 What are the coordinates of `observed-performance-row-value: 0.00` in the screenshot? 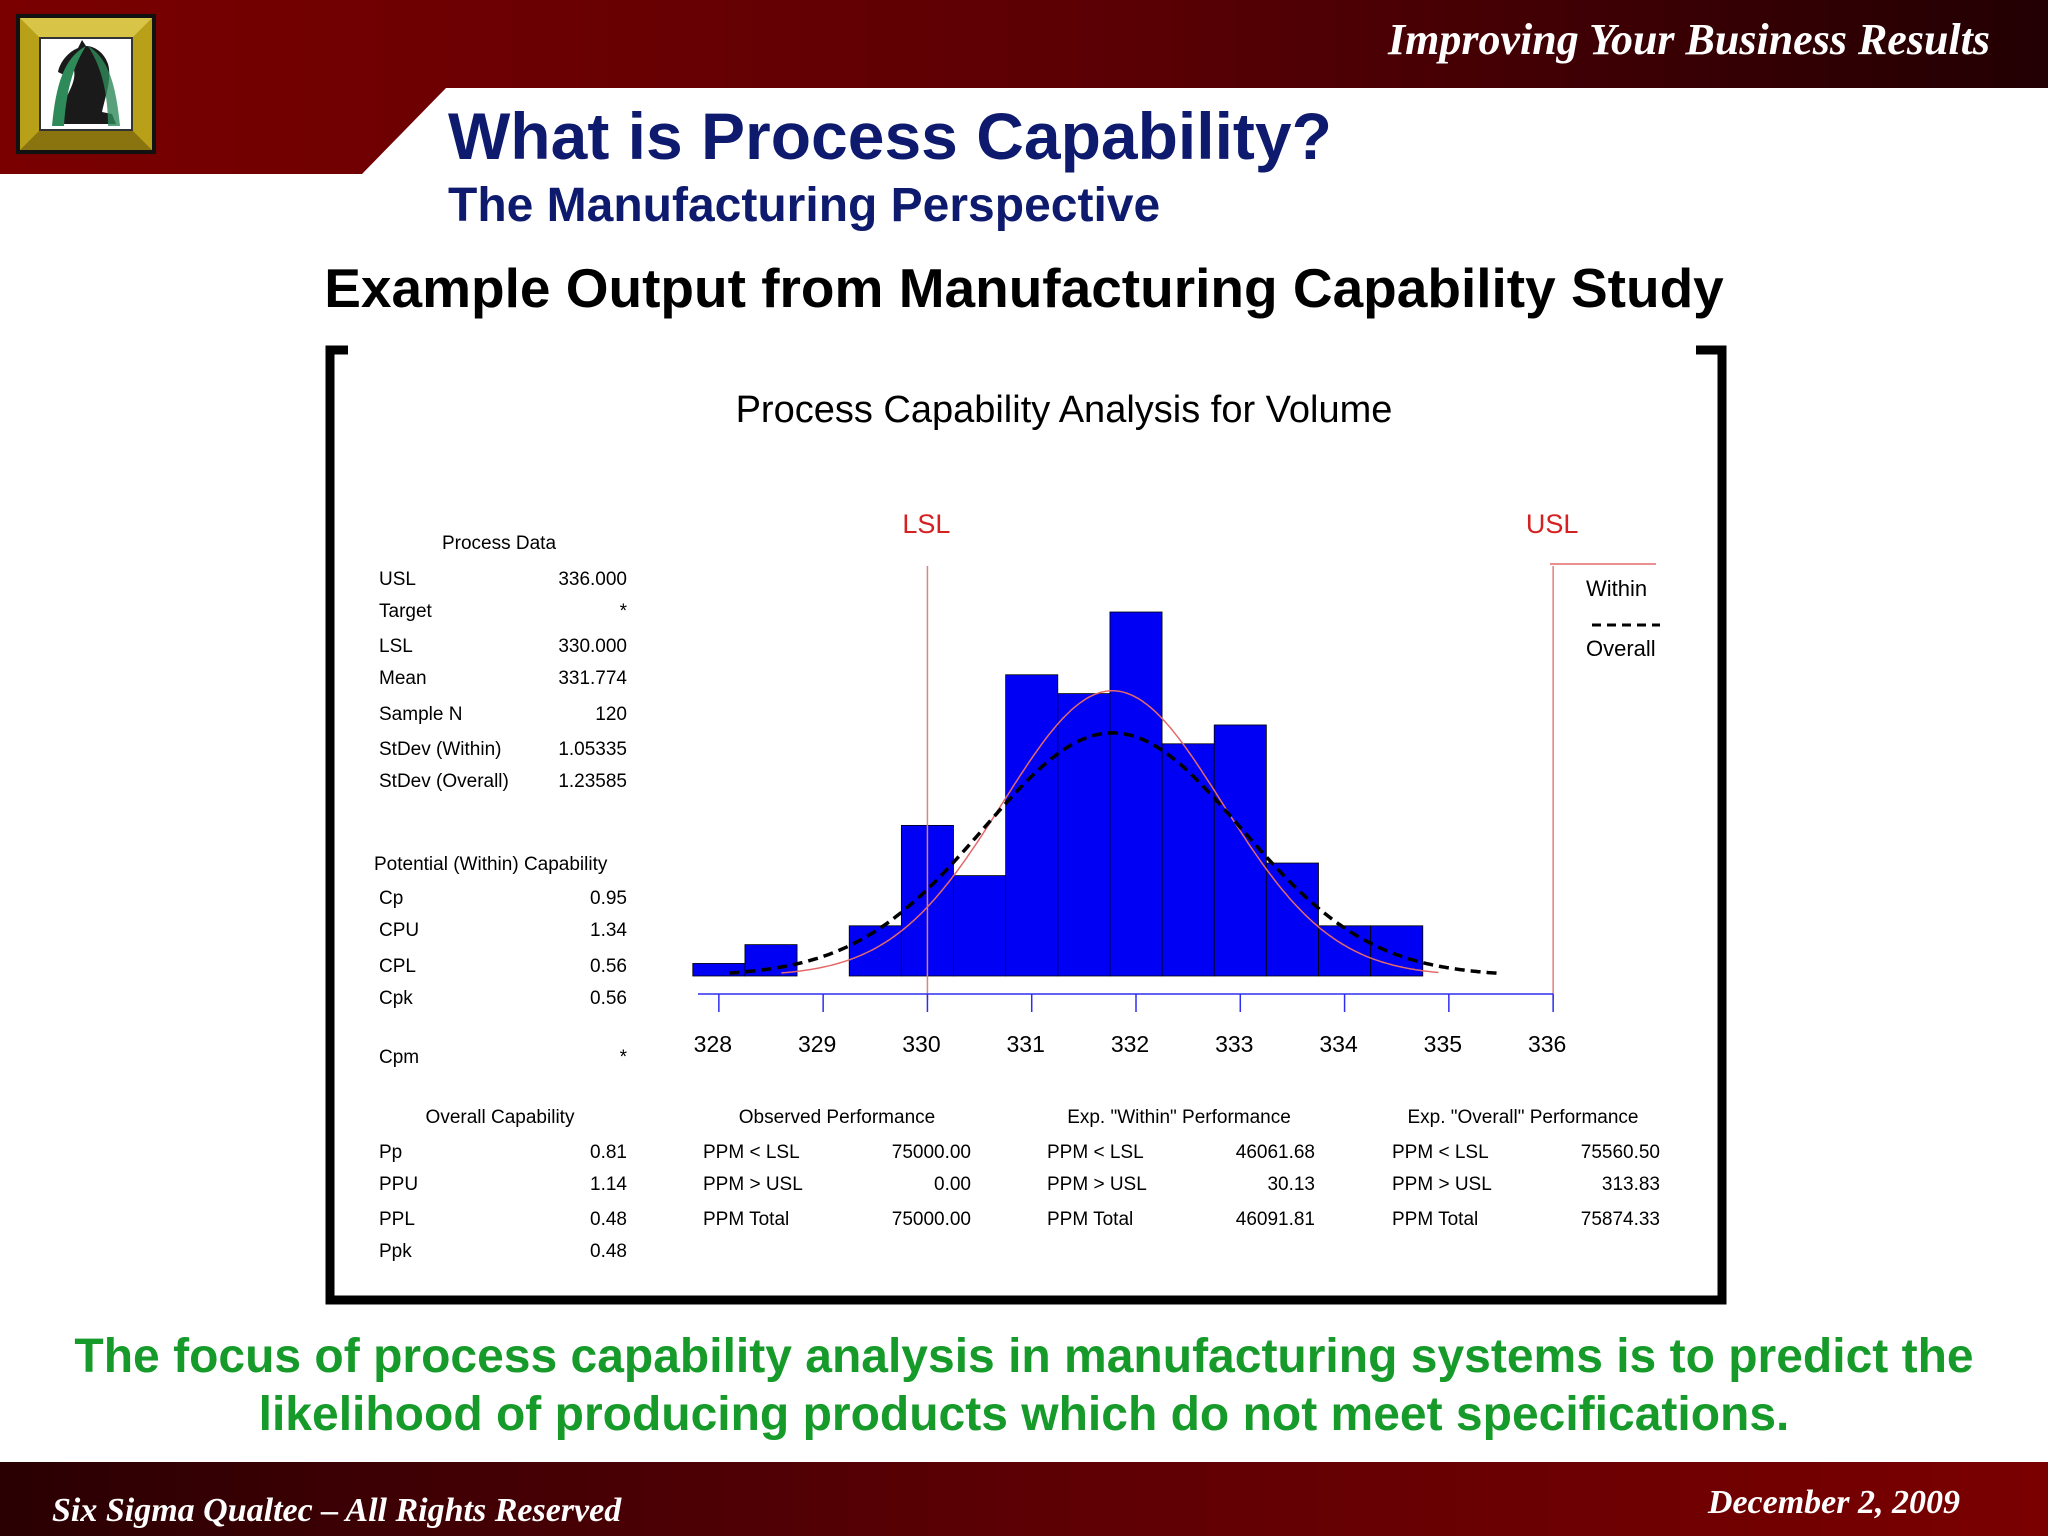 It's located at (952, 1184).